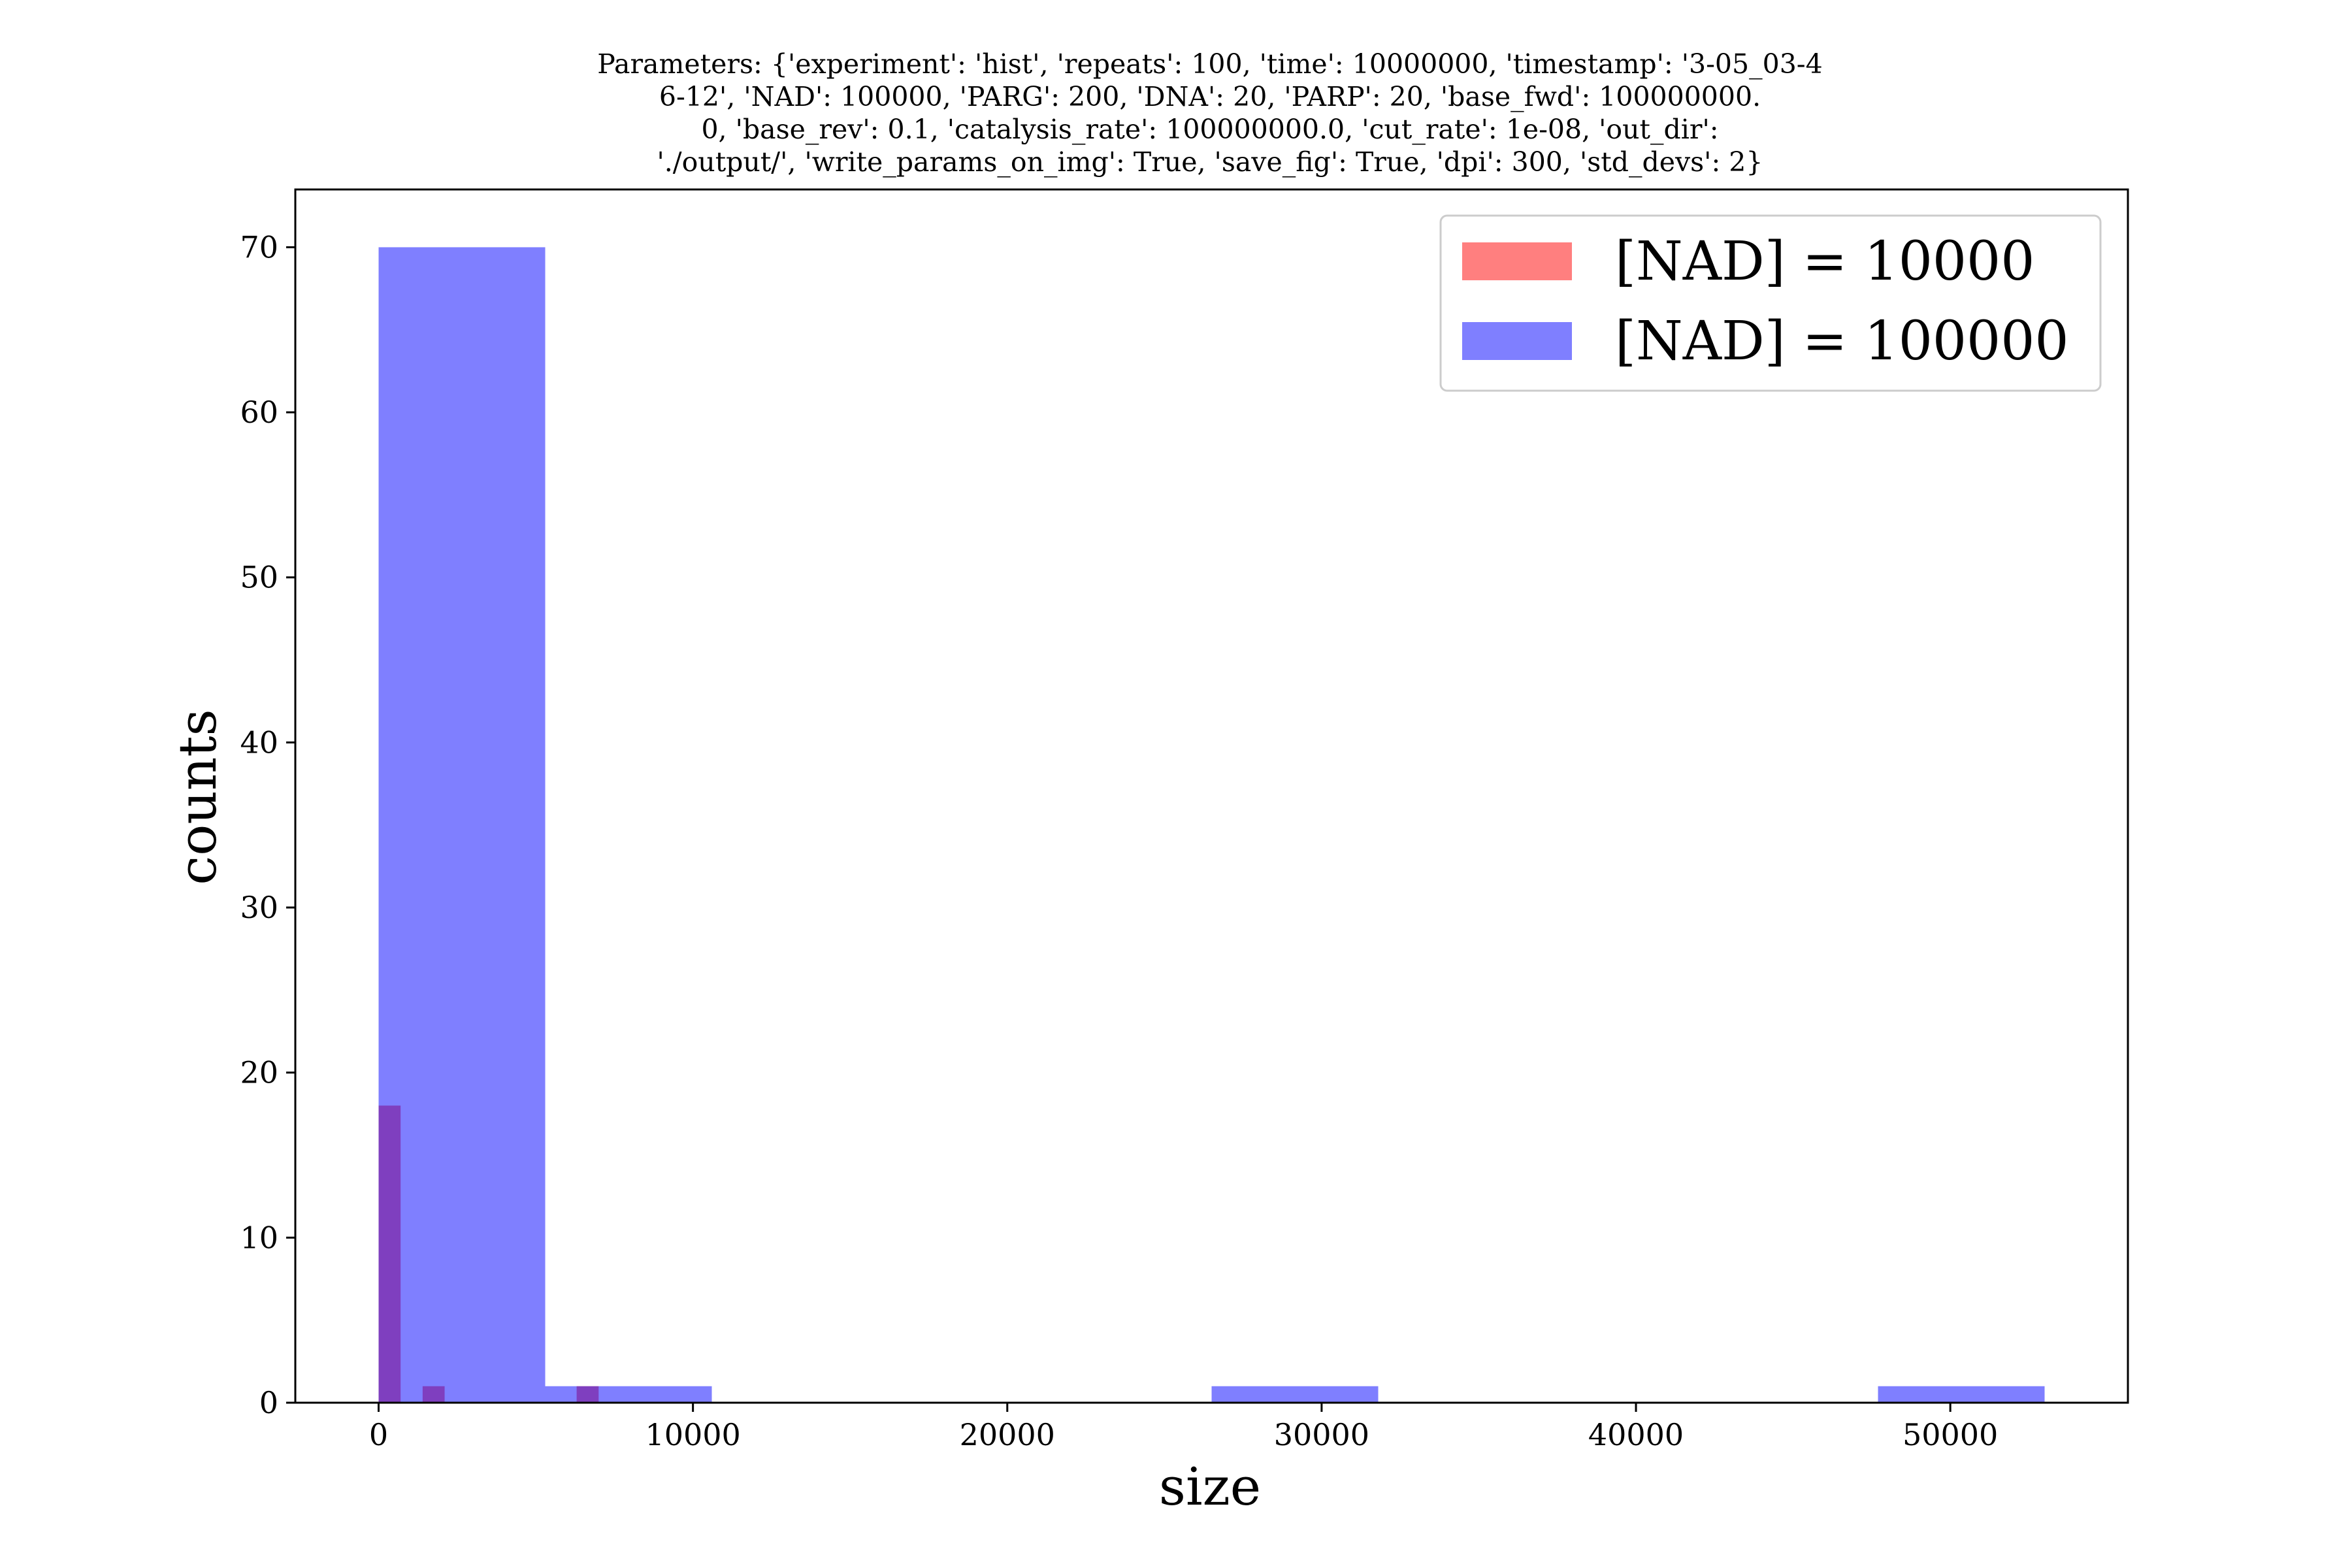 This screenshot has width=2352, height=1568. What do you see at coordinates (259, 1072) in the screenshot?
I see `y-tick-label-2: 20` at bounding box center [259, 1072].